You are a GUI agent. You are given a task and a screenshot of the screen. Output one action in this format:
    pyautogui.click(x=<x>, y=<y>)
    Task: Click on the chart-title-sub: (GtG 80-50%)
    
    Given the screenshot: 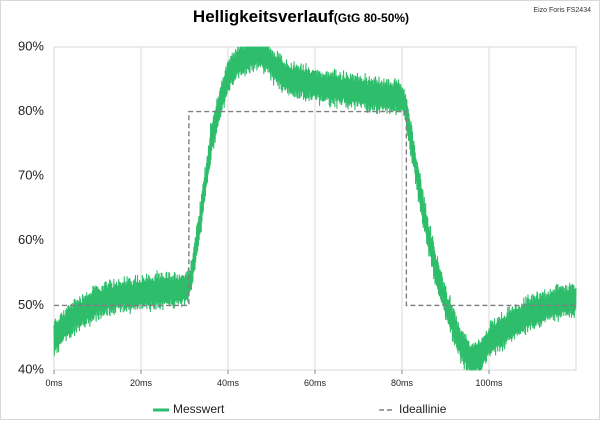 What is the action you would take?
    pyautogui.click(x=371, y=18)
    